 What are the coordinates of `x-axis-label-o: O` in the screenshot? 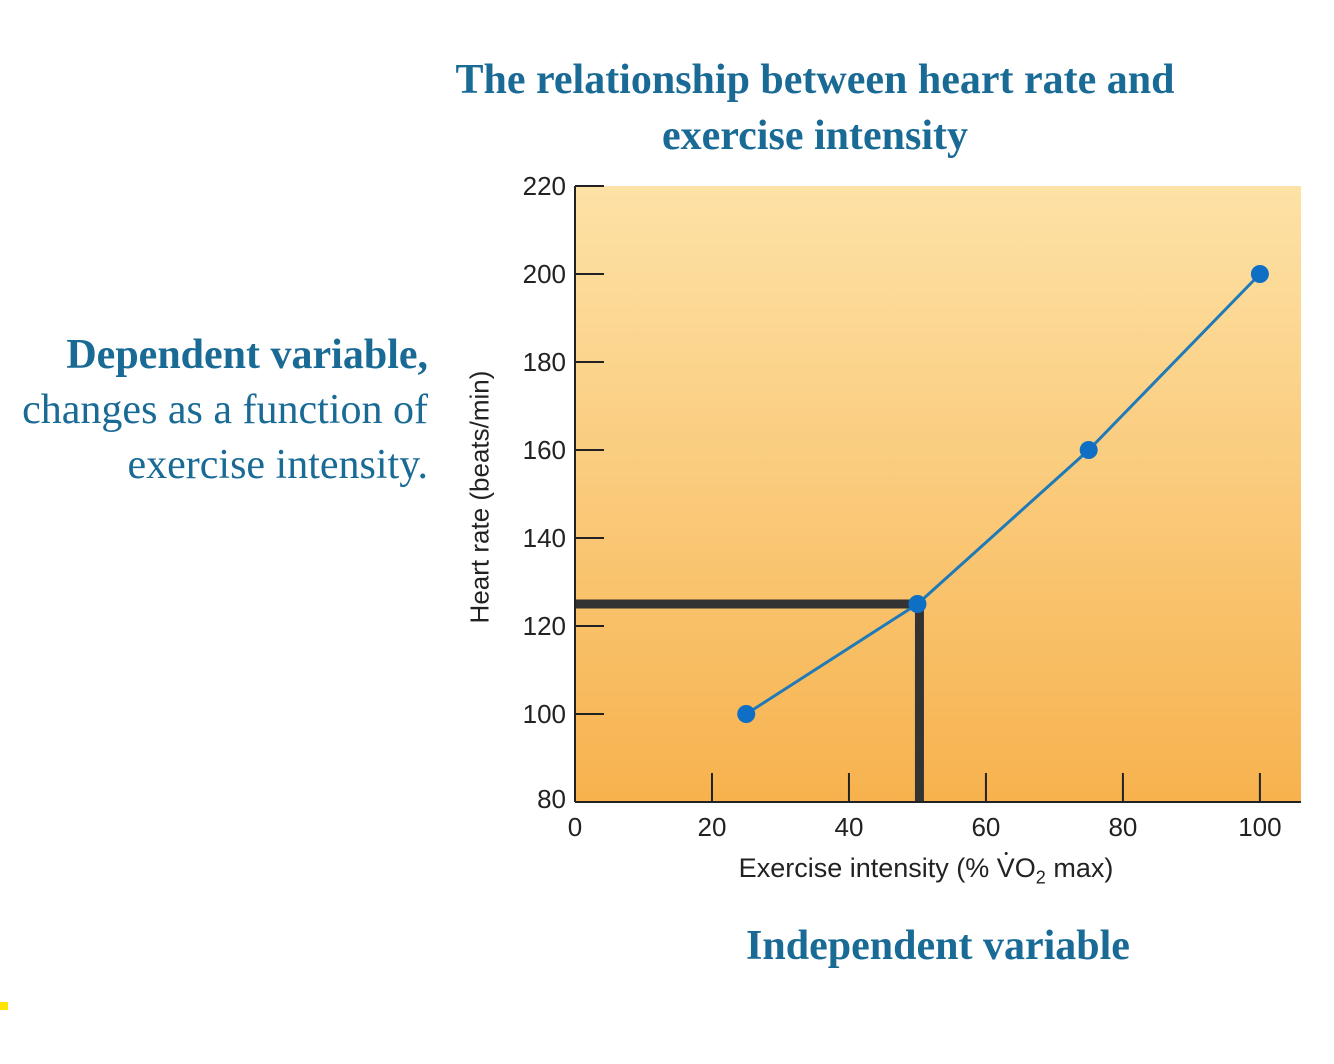 It's located at (1025, 868).